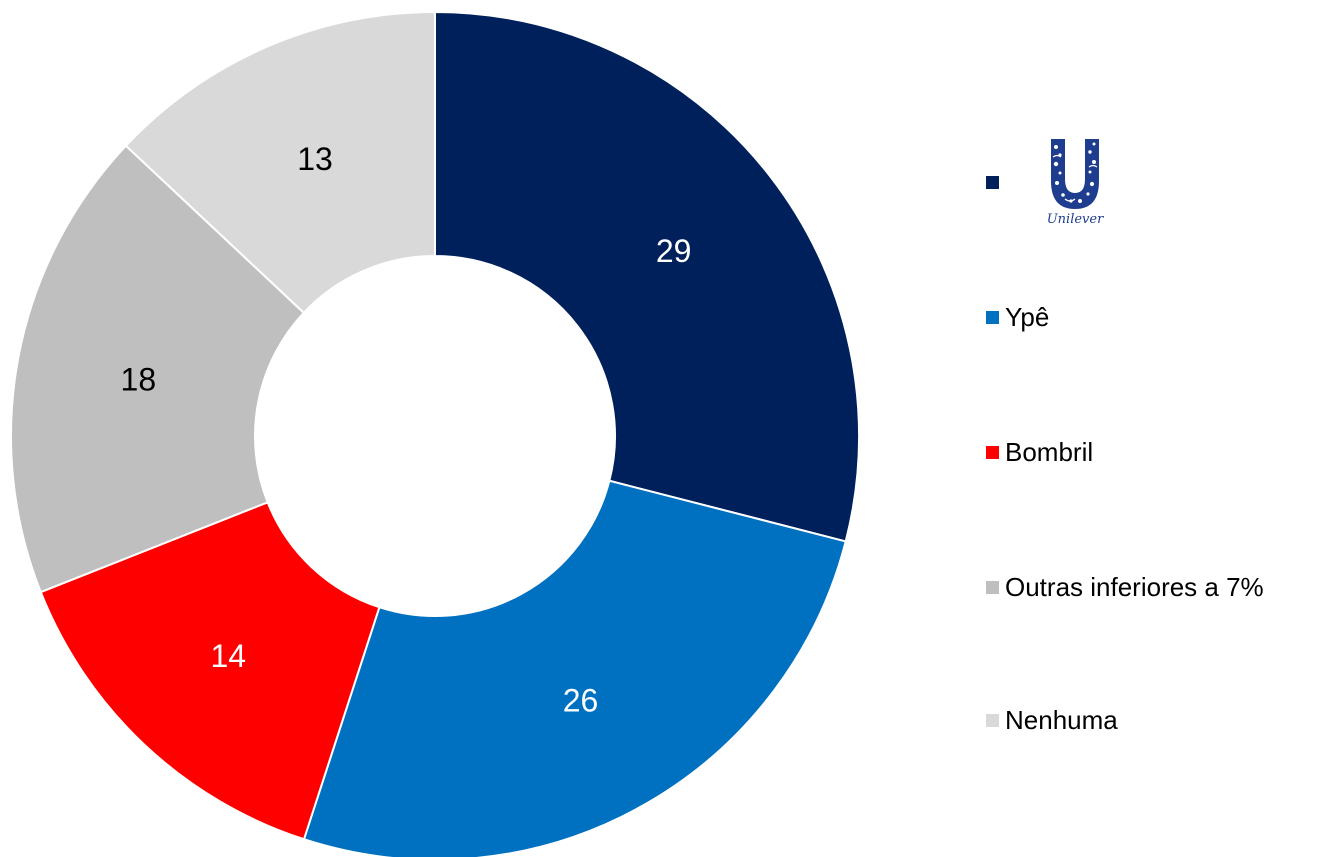 The image size is (1327, 857). I want to click on legend-item-bombril: Bombril, so click(1039, 452).